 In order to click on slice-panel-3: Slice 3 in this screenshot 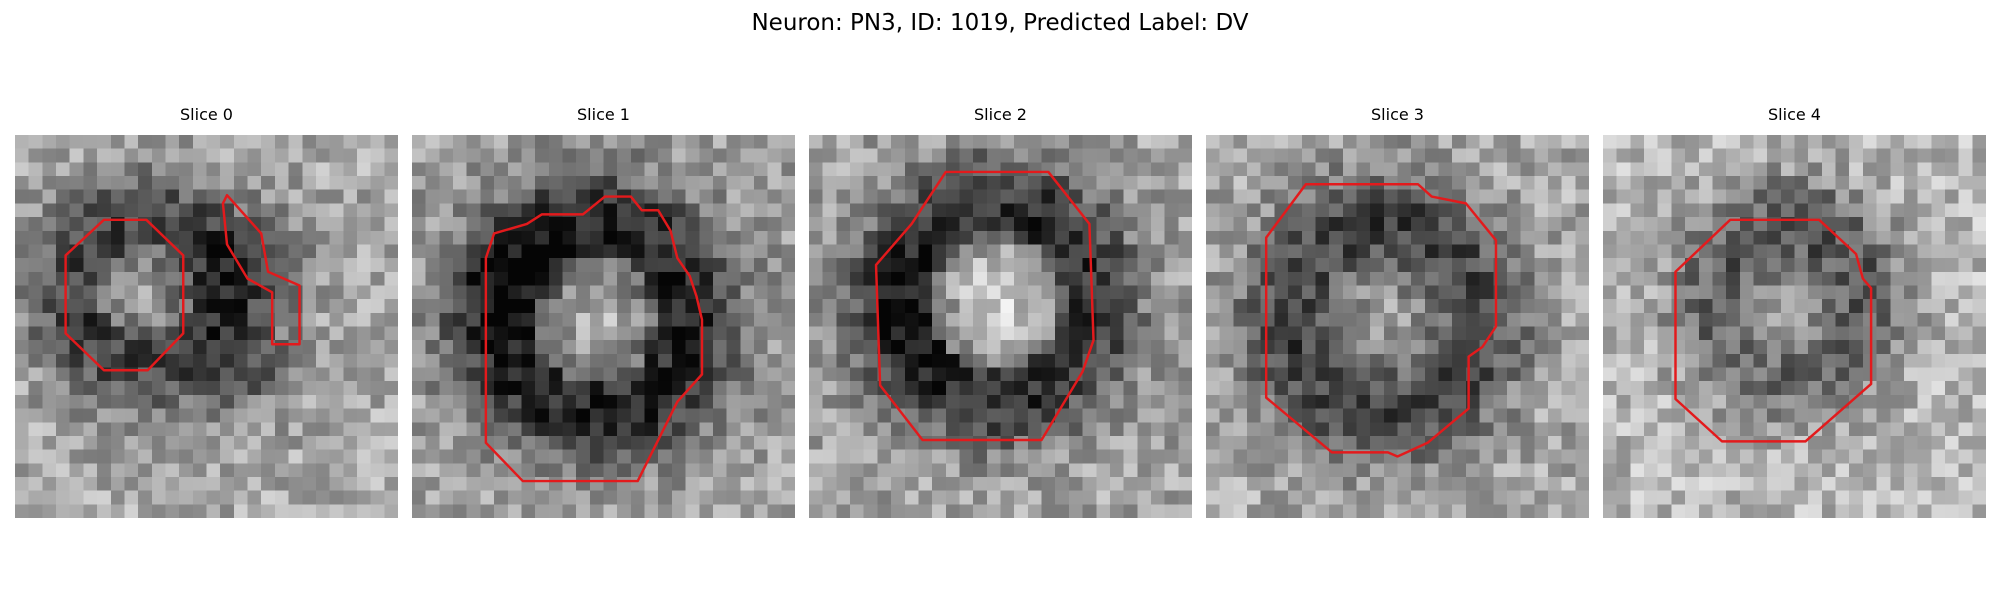, I will do `click(1397, 311)`.